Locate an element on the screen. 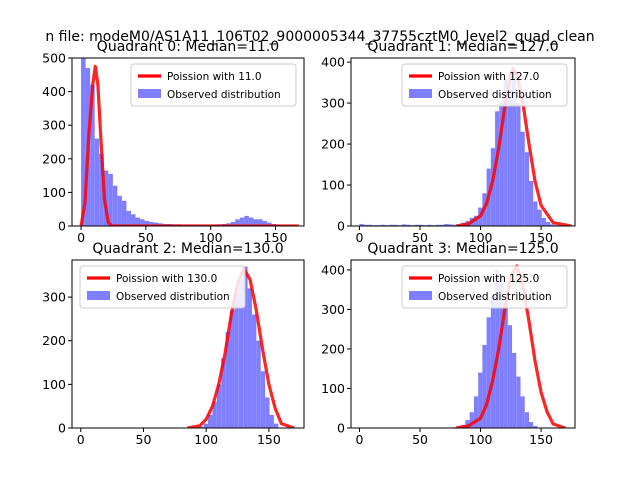 The height and width of the screenshot is (480, 640). legend-line-label: Poission with 130.0 is located at coordinates (166, 279).